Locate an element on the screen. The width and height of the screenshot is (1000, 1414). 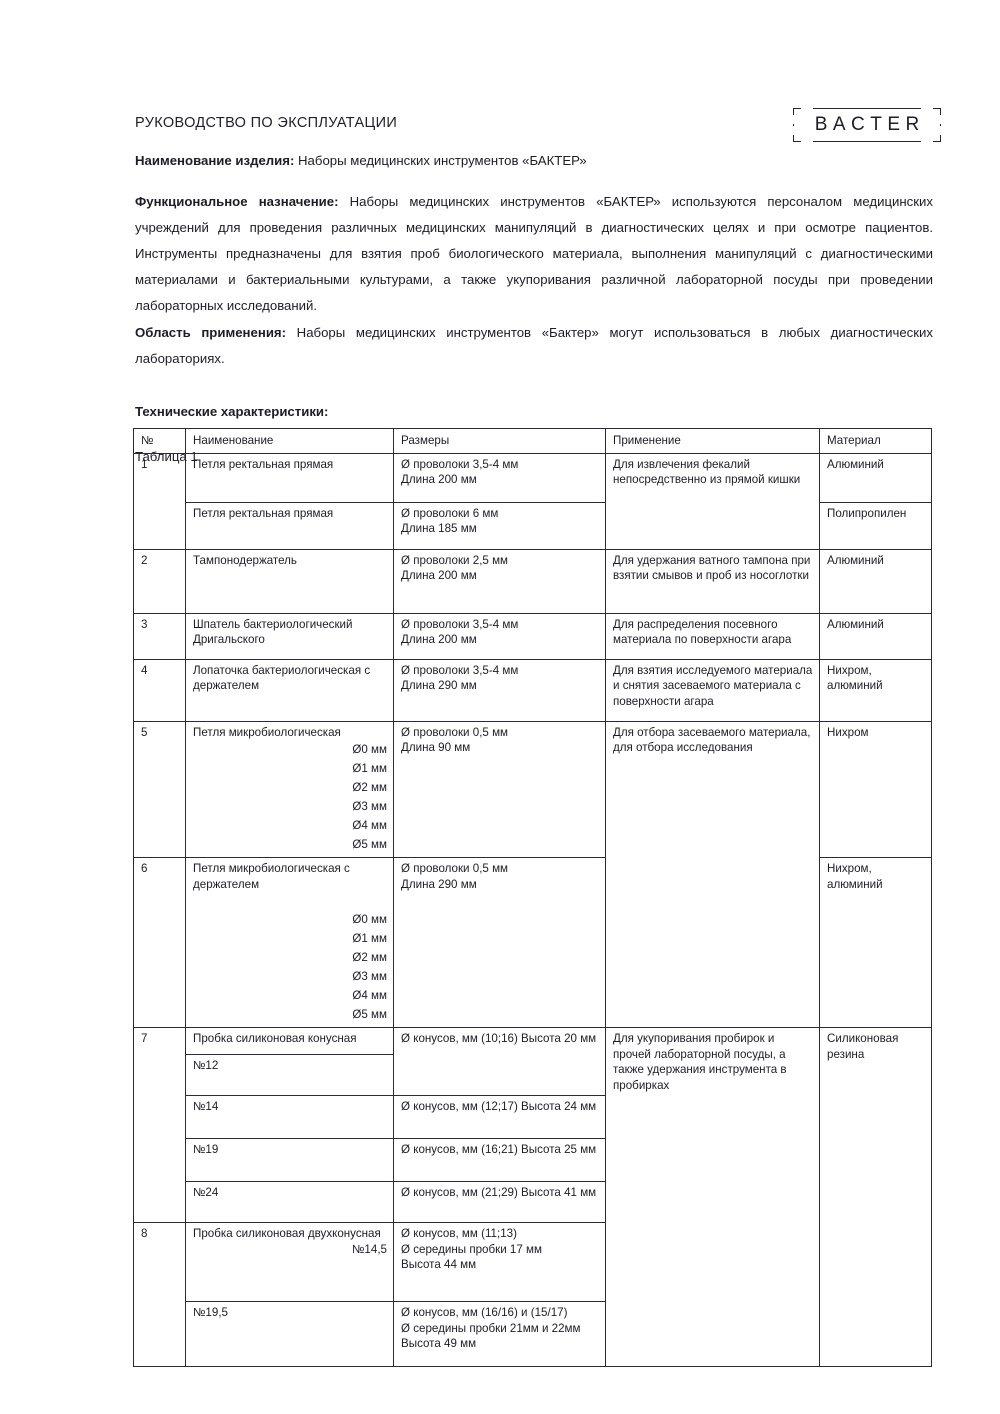
table-row: №24 Ø конусов, мм (21;29) Высота 41 мм is located at coordinates (533, 1202).